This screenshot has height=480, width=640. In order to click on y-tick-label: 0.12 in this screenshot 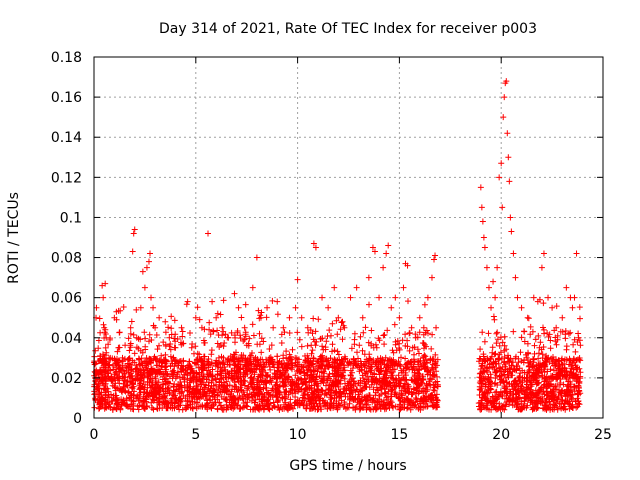, I will do `click(66, 178)`.